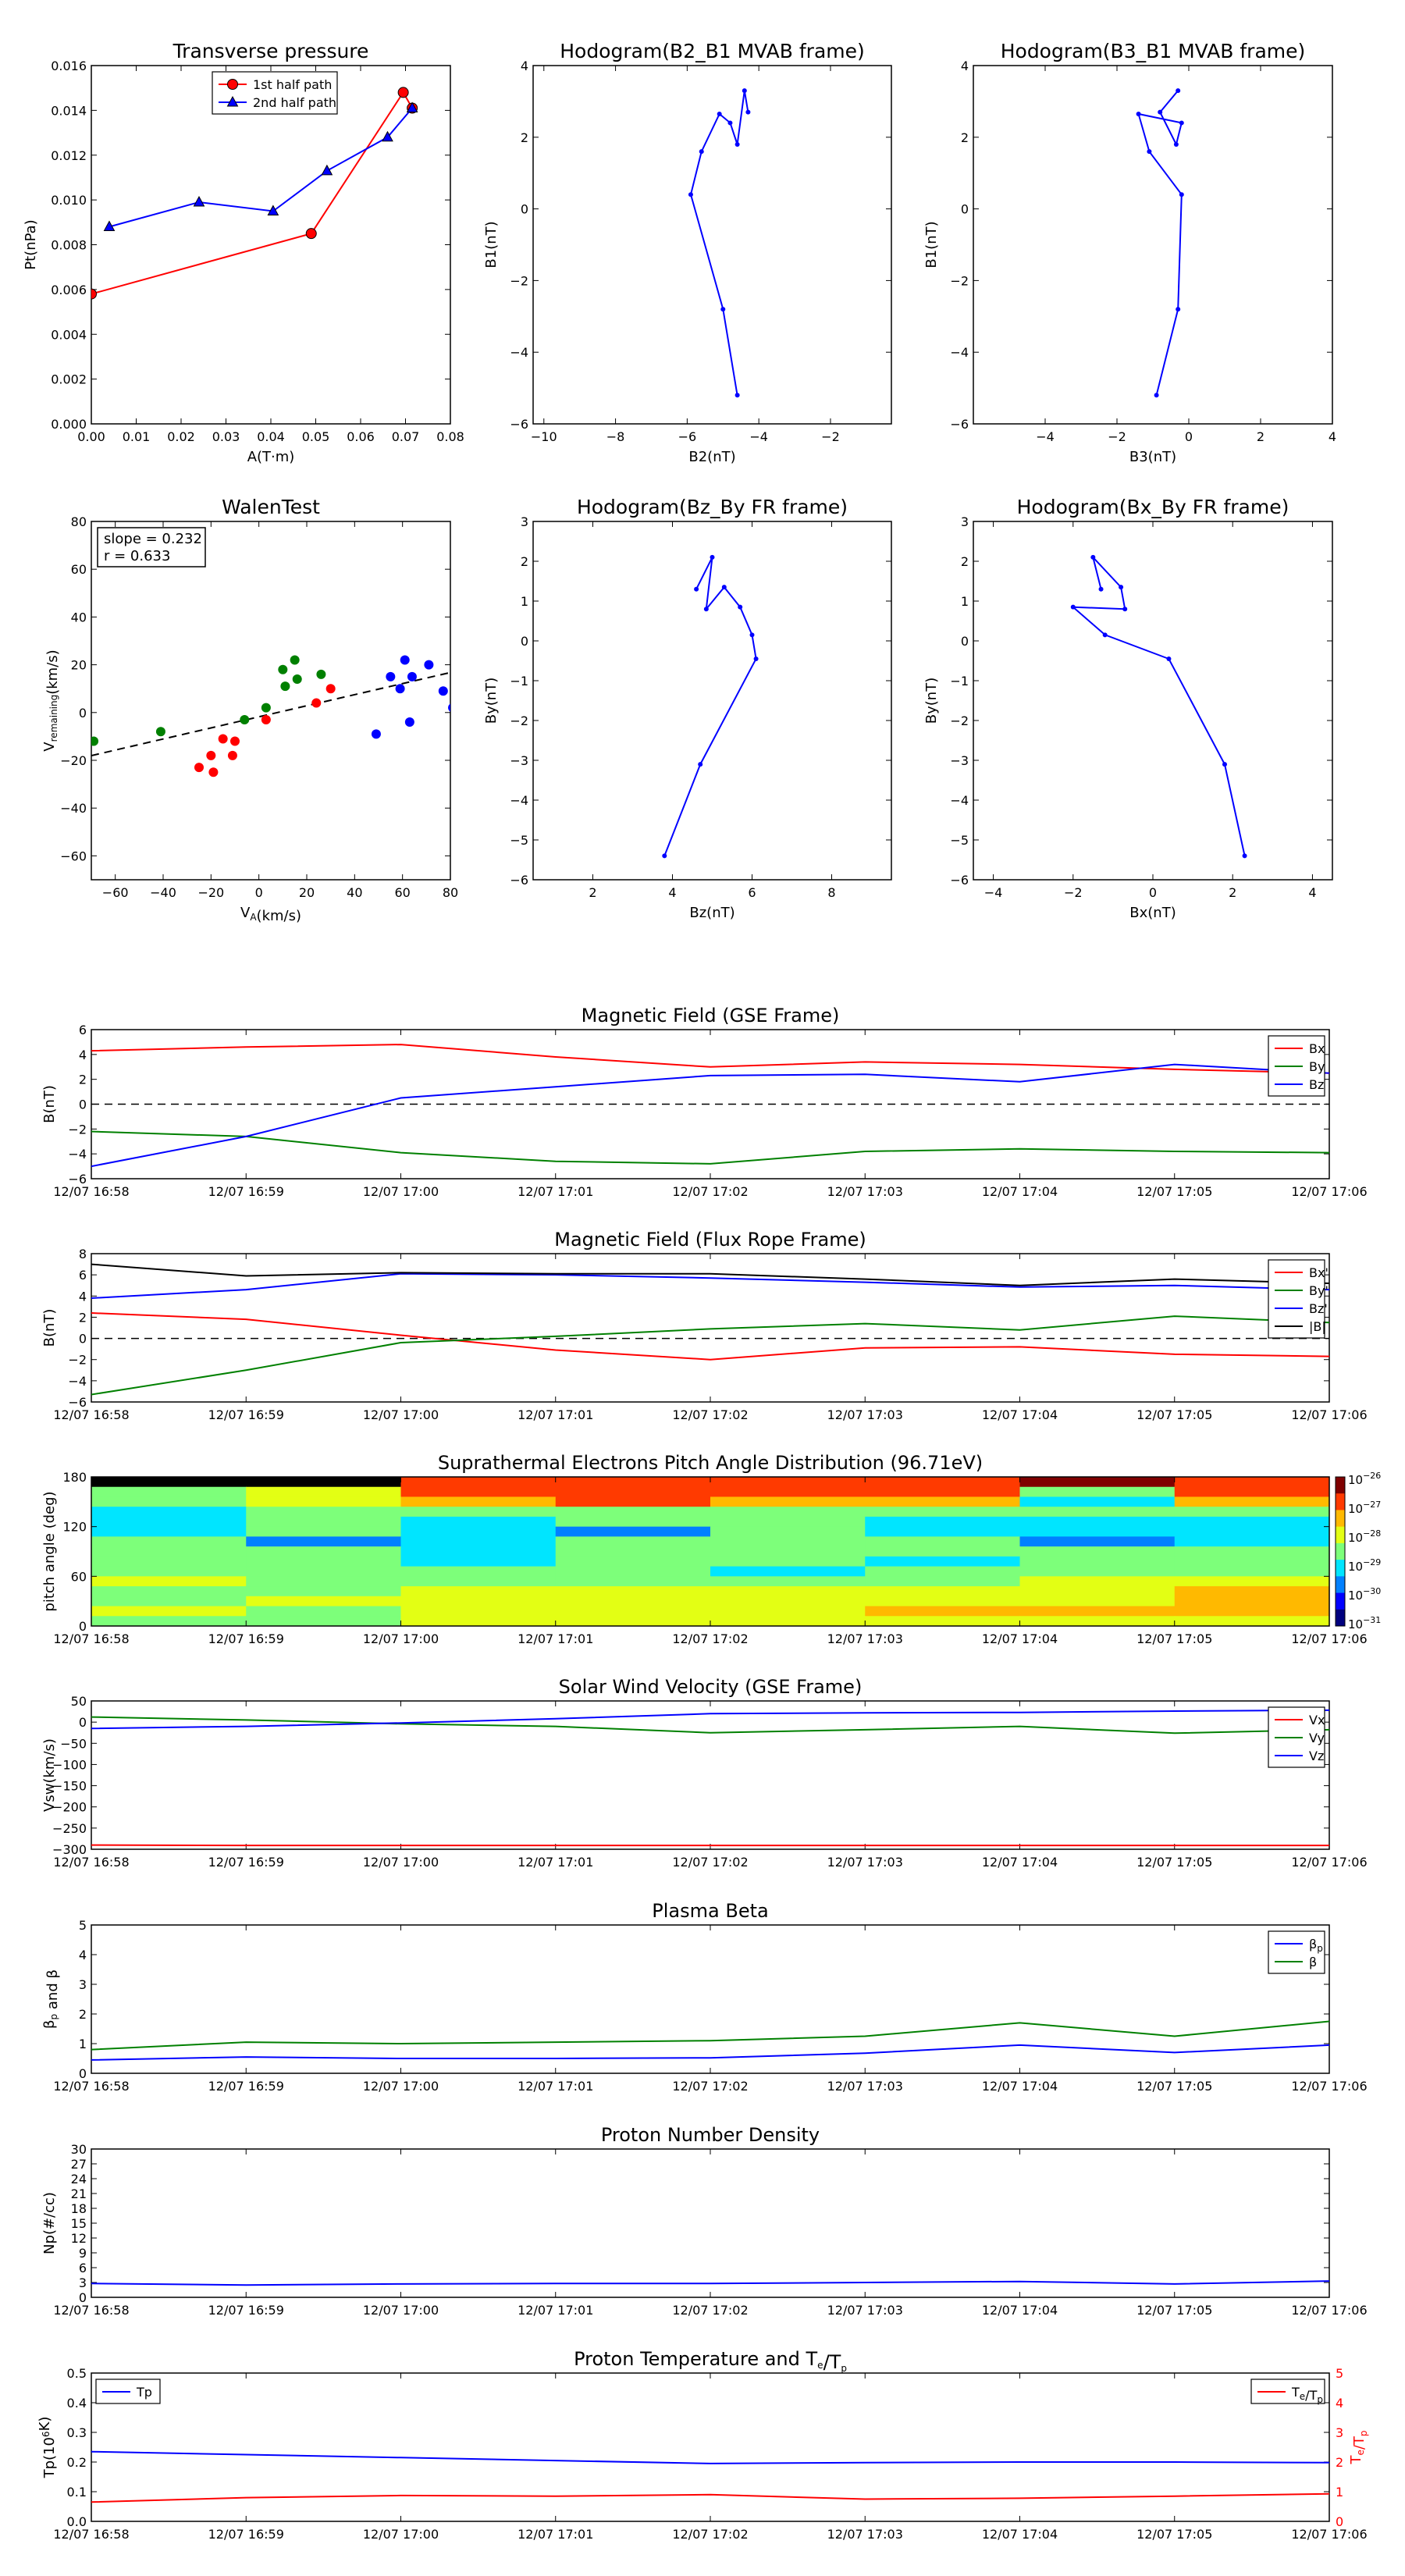 Image resolution: width=1405 pixels, height=2576 pixels. I want to click on y-tick-label: 0.1, so click(77, 2492).